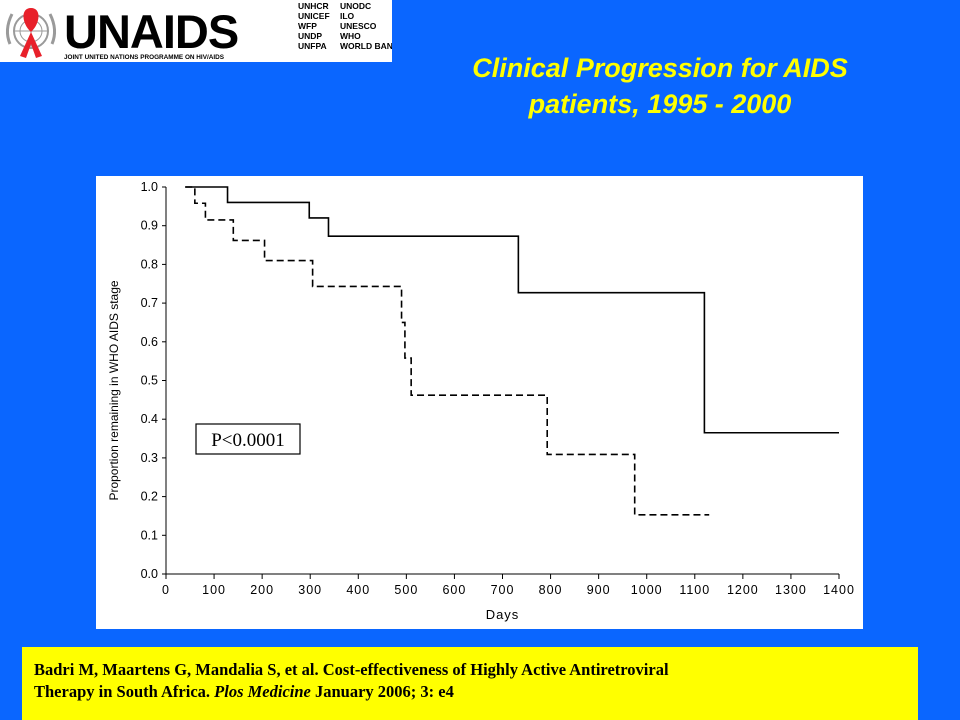 This screenshot has width=960, height=720. Describe the element at coordinates (214, 590) in the screenshot. I see `x-tick-label: 100` at that location.